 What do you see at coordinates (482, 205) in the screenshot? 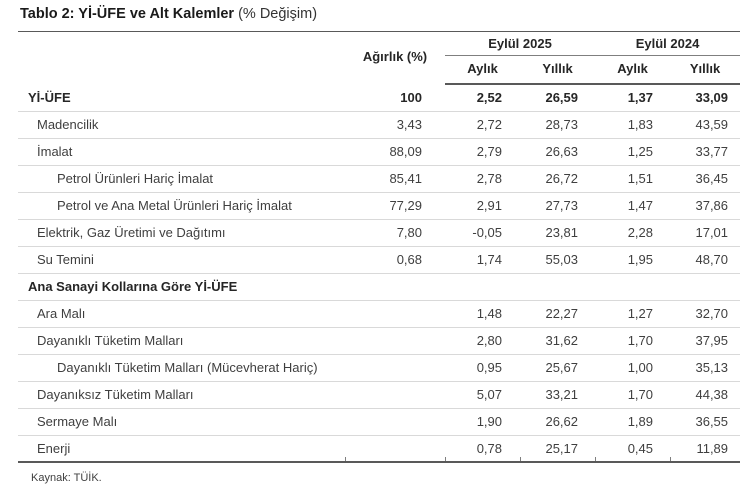
I see `cell-aylik-2025: 2,91` at bounding box center [482, 205].